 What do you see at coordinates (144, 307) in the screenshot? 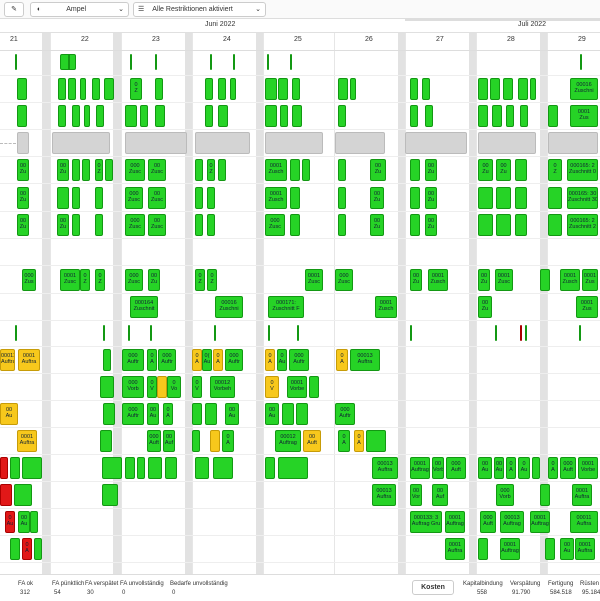
I see `schedule-block: 000164 Zuschnit` at bounding box center [144, 307].